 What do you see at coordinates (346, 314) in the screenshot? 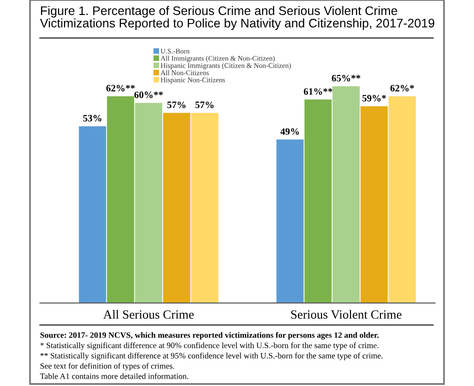
I see `x-tick-label: Serious Violent Crime` at bounding box center [346, 314].